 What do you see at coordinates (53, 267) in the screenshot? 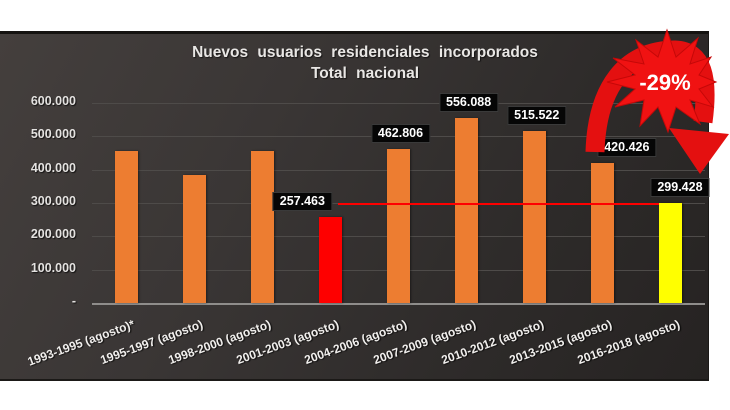
I see `y-axis-tick-label: 100.000` at bounding box center [53, 267].